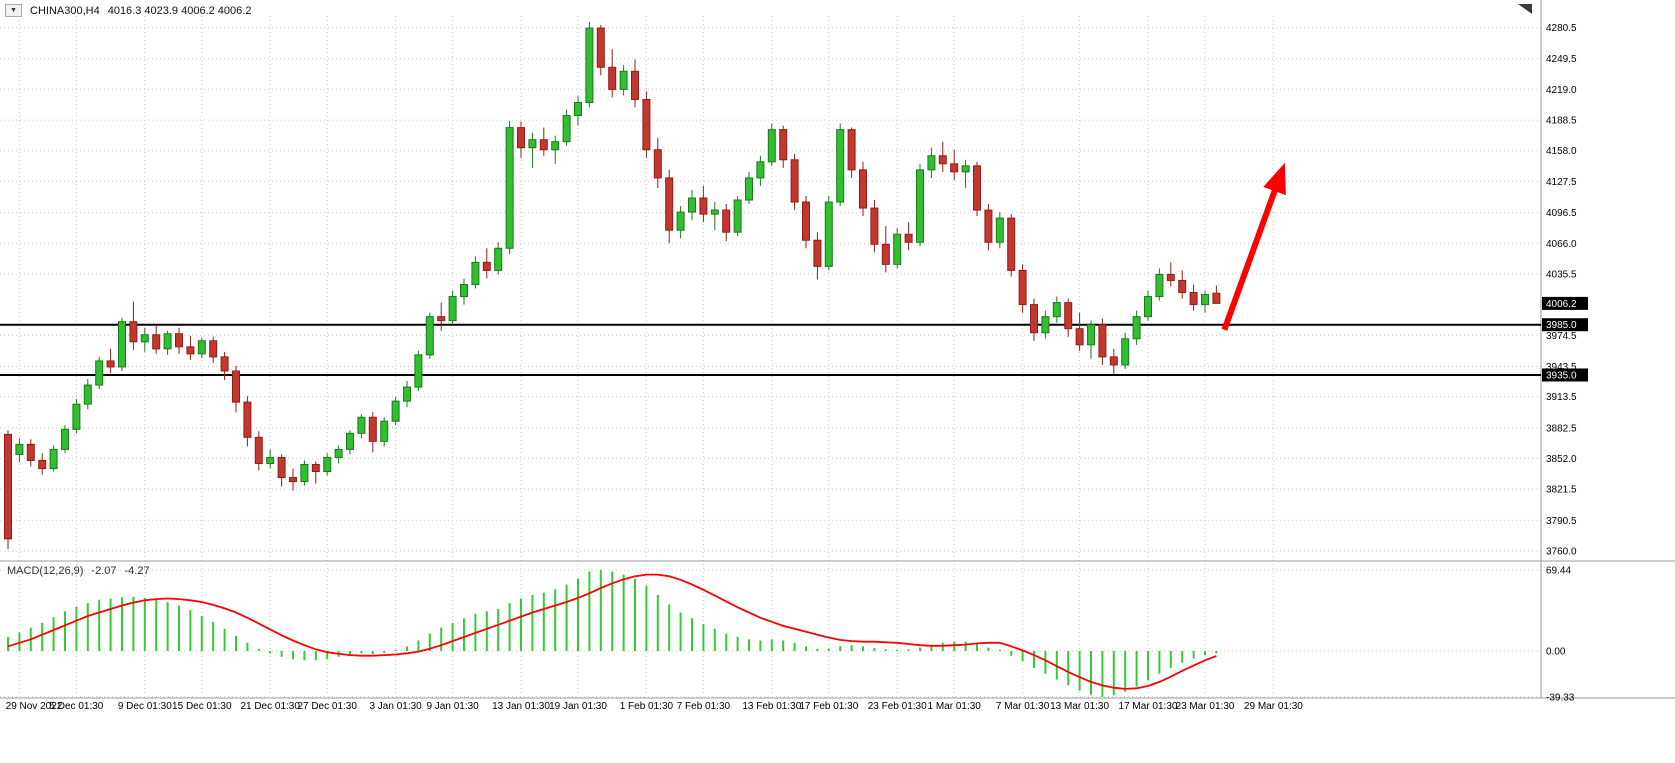  I want to click on time-tick-label: 23 Feb 01:30, so click(897, 706).